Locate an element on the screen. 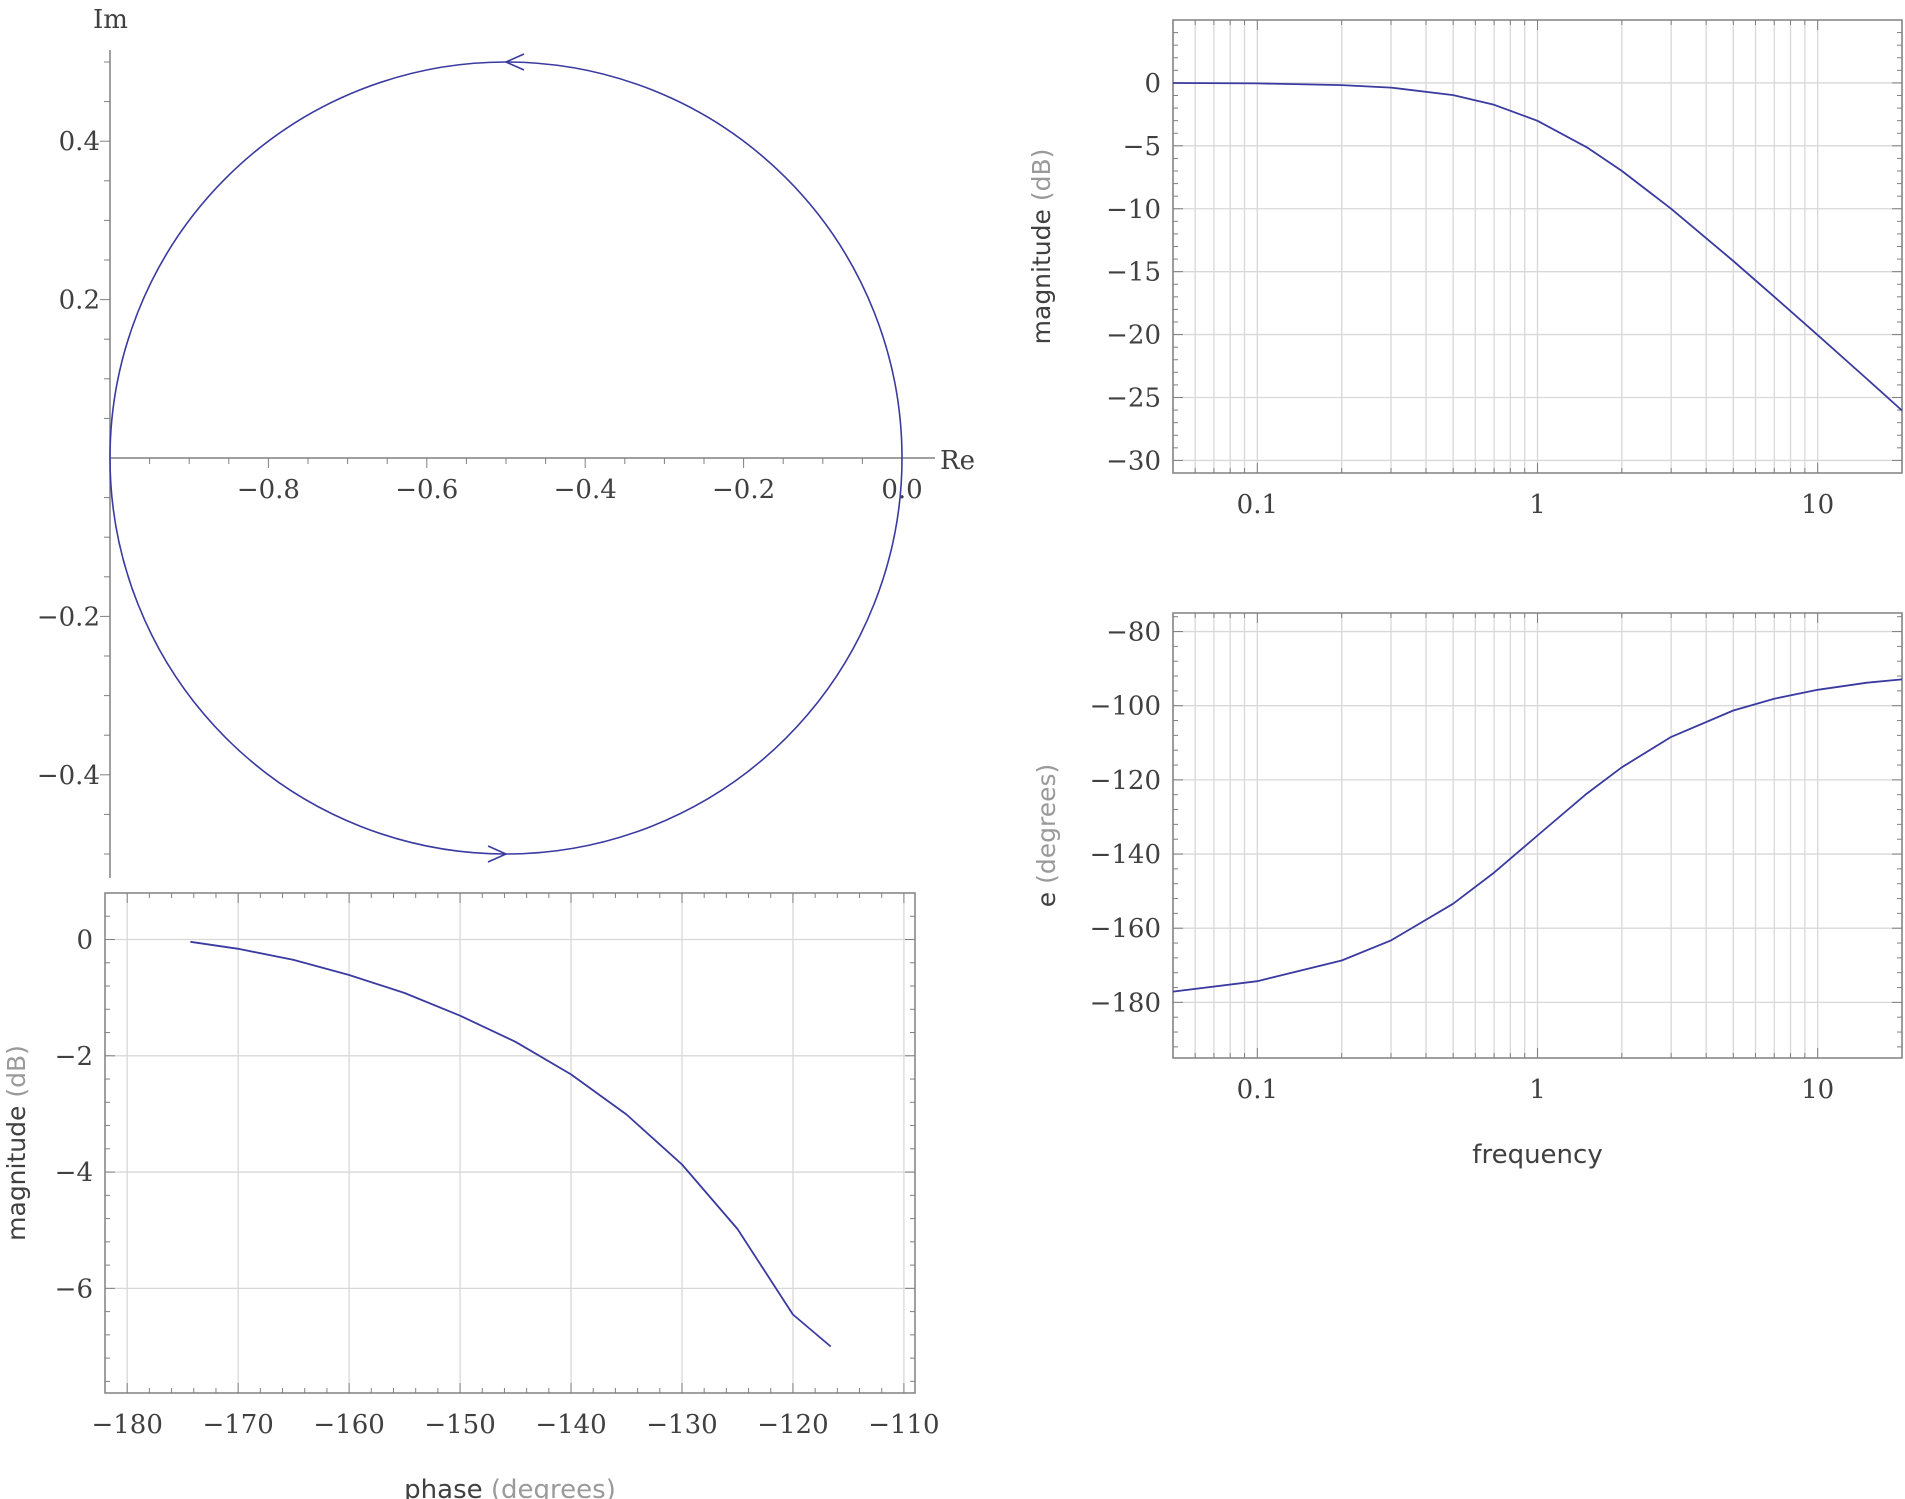  y-tick-label: 0.2 is located at coordinates (79, 301).